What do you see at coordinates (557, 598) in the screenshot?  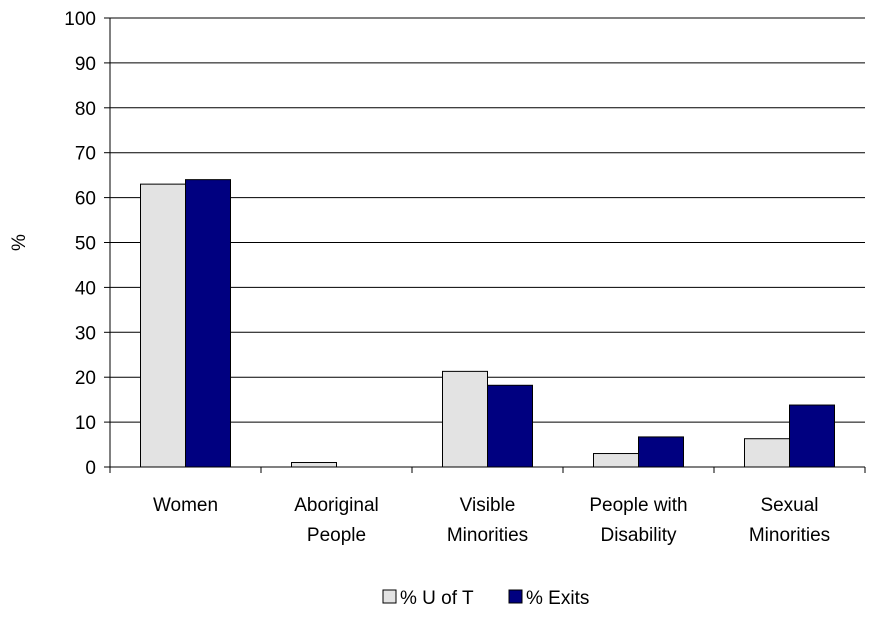 I see `legend-label: % Exits` at bounding box center [557, 598].